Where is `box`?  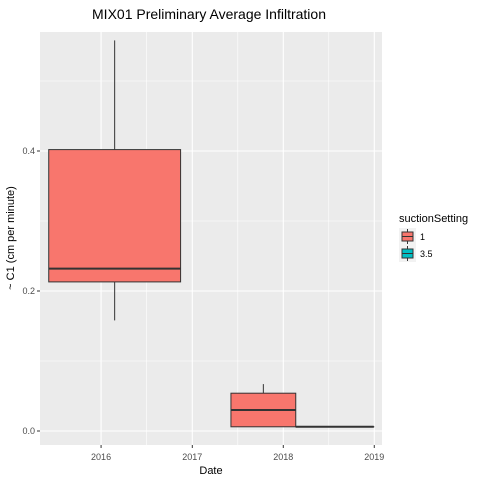
box is located at coordinates (115, 216).